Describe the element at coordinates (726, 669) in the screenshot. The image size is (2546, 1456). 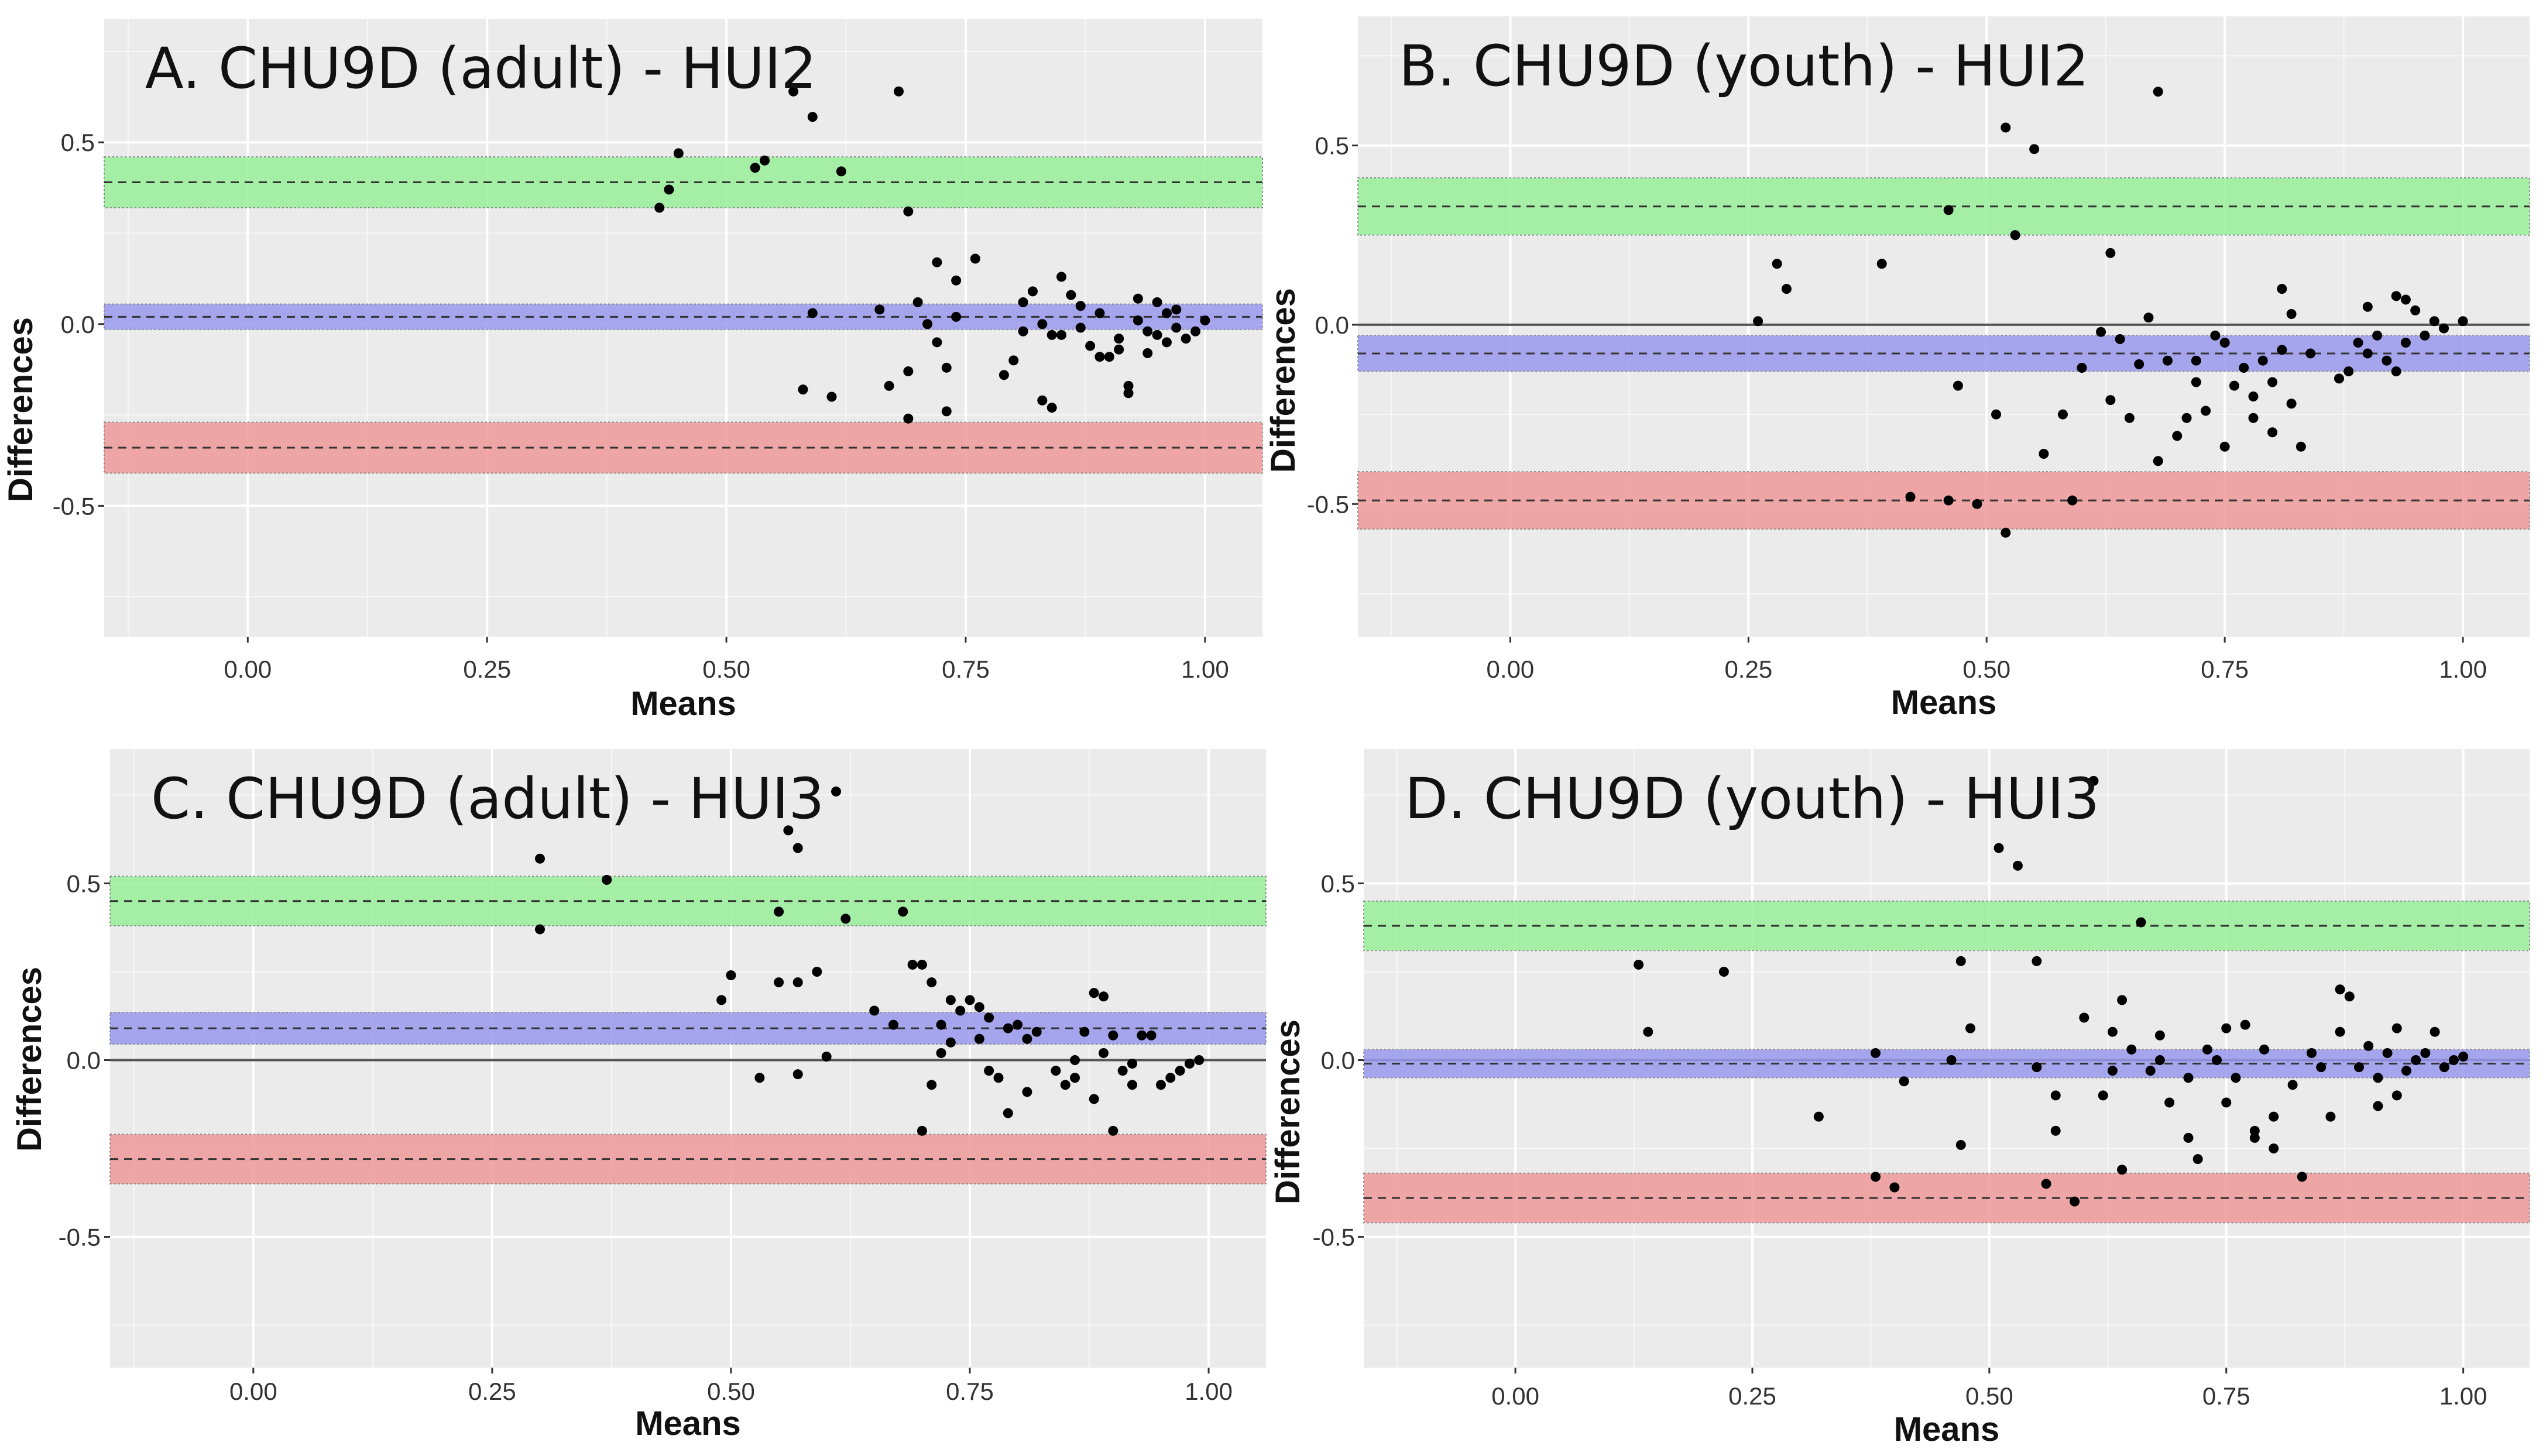
I see `x-tick-label: 0.50` at that location.